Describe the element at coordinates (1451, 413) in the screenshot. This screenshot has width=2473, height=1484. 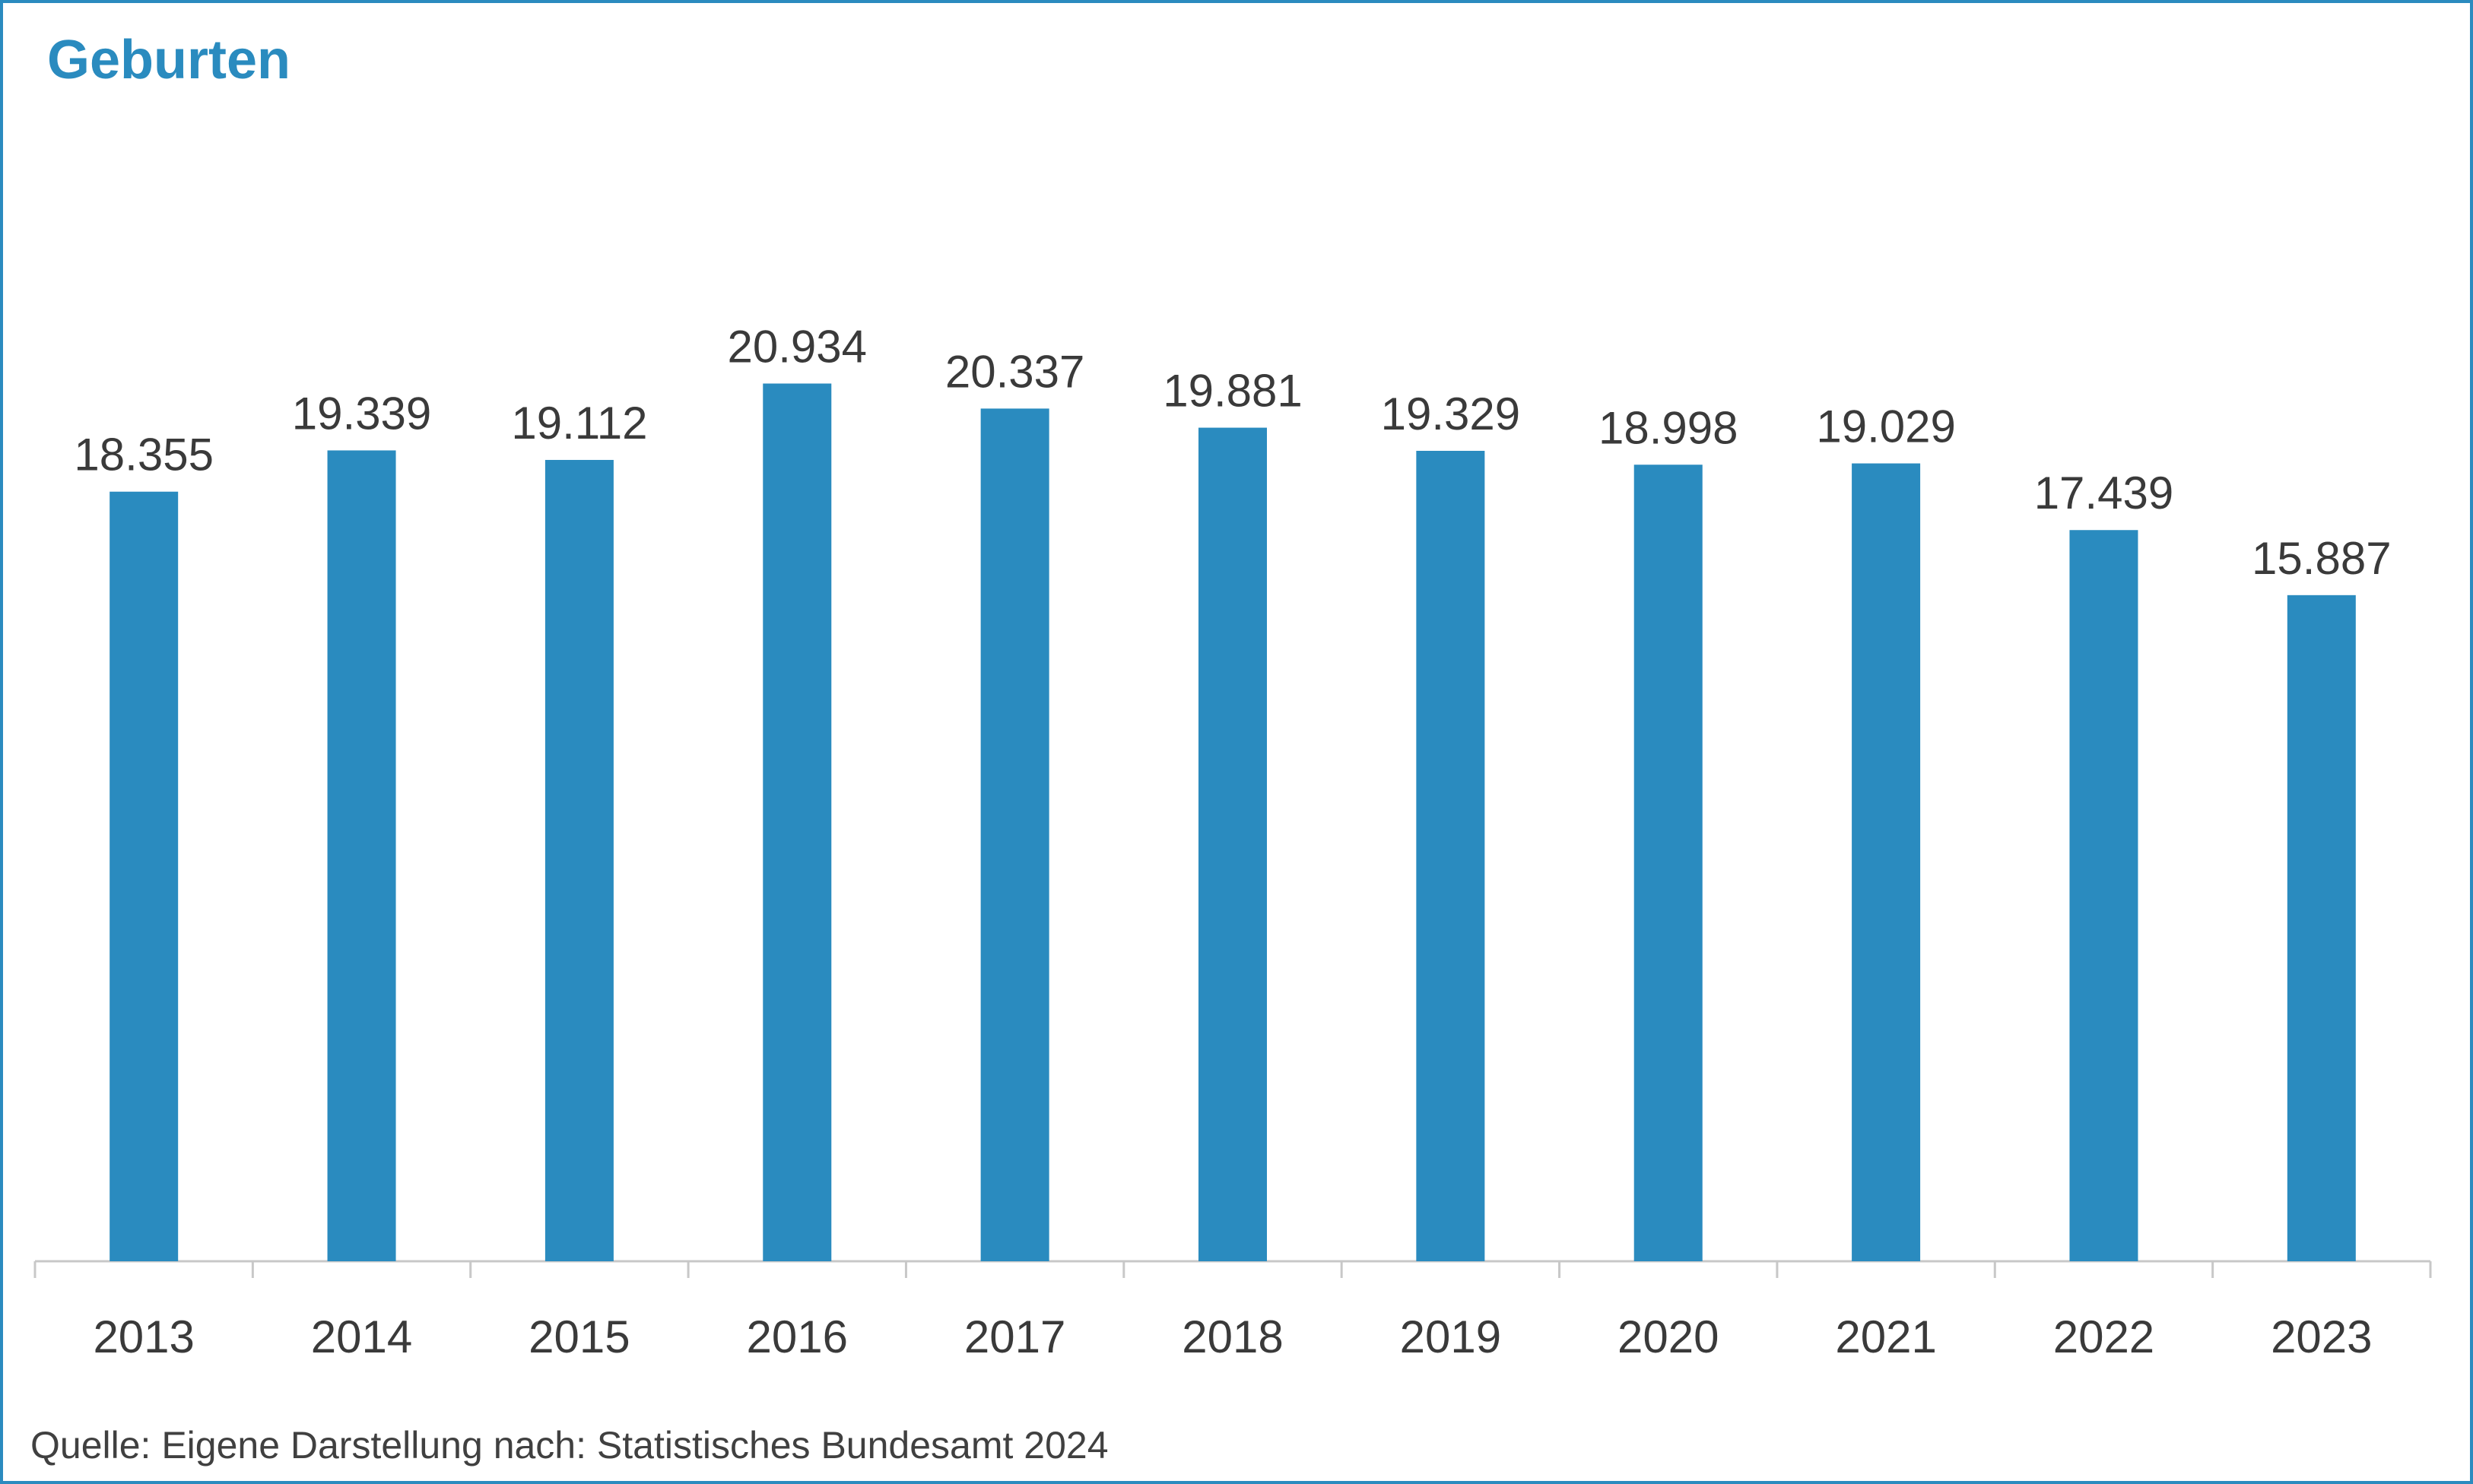
I see `bar-value-label: 19.329` at that location.